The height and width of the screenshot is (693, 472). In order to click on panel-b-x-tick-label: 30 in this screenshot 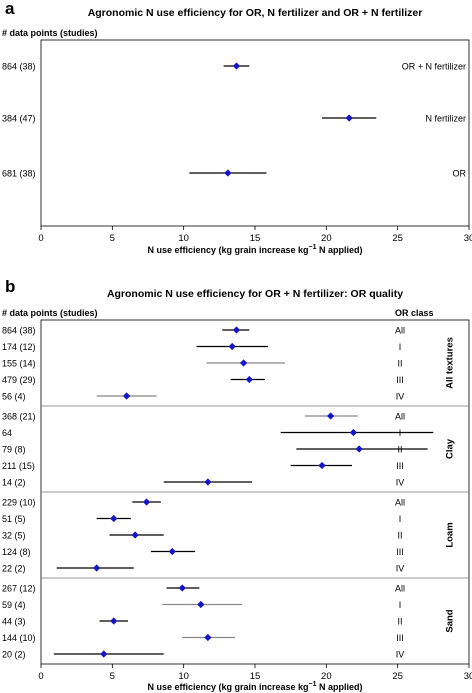, I will do `click(468, 676)`.